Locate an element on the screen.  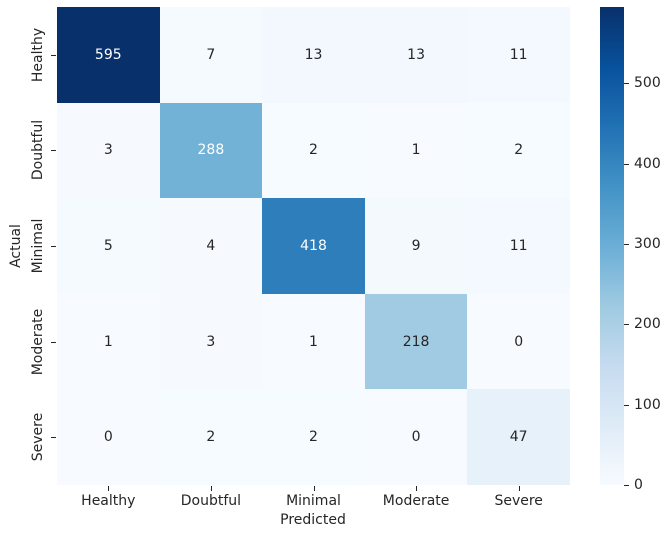
y-tick-label: Severe is located at coordinates (38, 437).